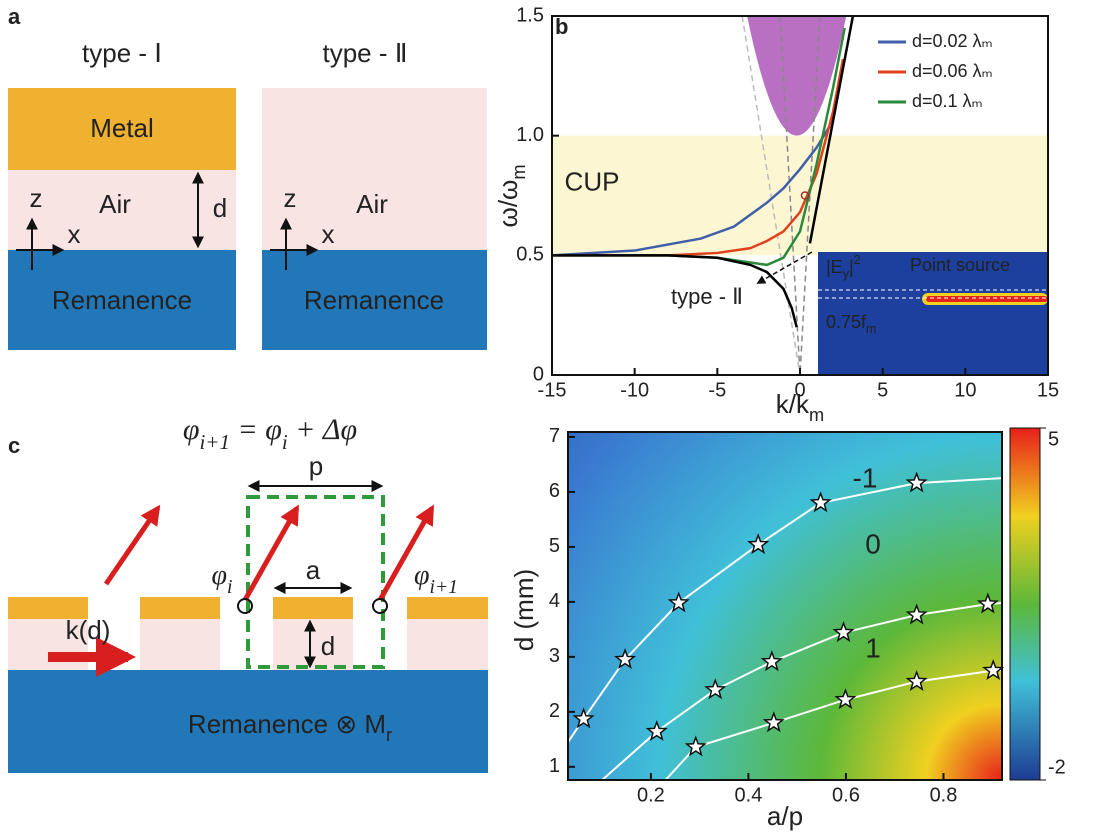 The image size is (1094, 840). Describe the element at coordinates (933, 313) in the screenshot. I see `inset` at that location.